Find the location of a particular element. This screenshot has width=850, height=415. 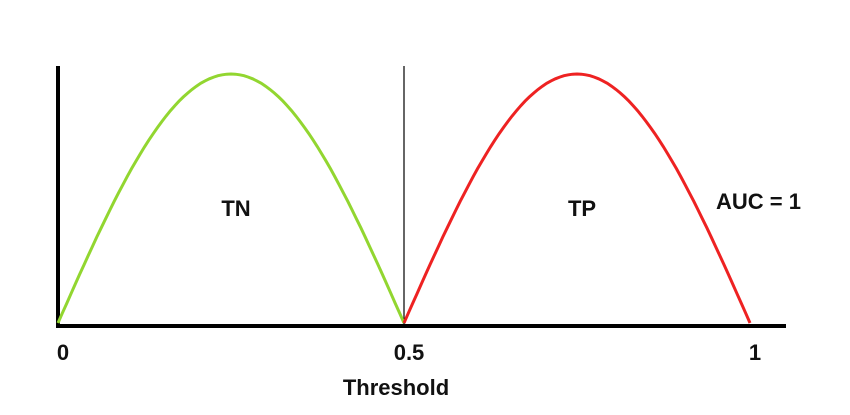

auc-annotation: AUC = 1 is located at coordinates (758, 201).